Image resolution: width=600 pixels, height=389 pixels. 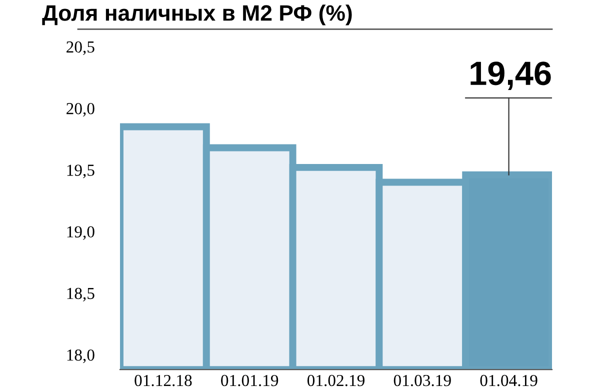 What do you see at coordinates (510, 76) in the screenshot?
I see `data-label: 19,46` at bounding box center [510, 76].